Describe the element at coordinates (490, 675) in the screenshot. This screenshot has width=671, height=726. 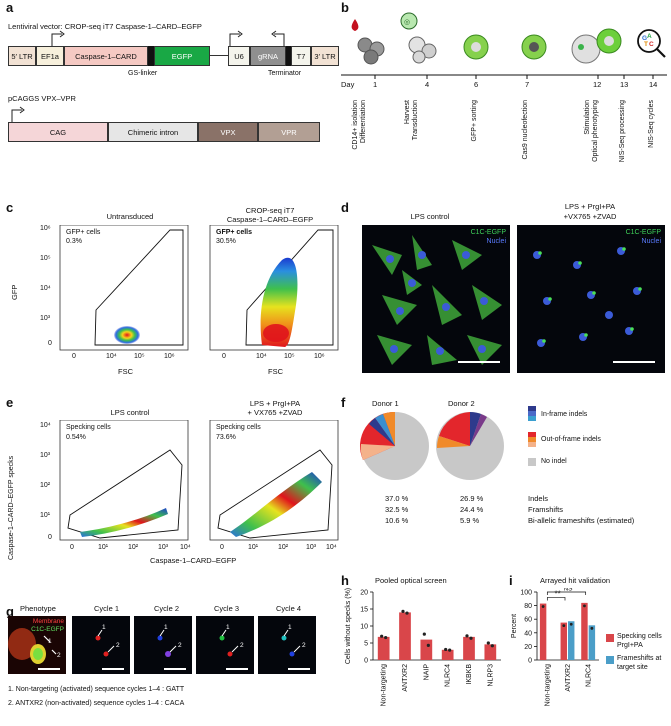
I see `h-xtick-label: NLRP3` at that location.